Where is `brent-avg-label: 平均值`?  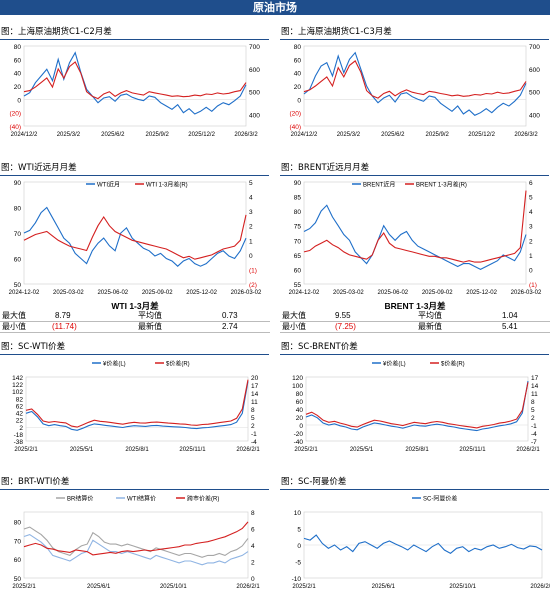
brent-avg-label: 平均值 is located at coordinates (430, 315).